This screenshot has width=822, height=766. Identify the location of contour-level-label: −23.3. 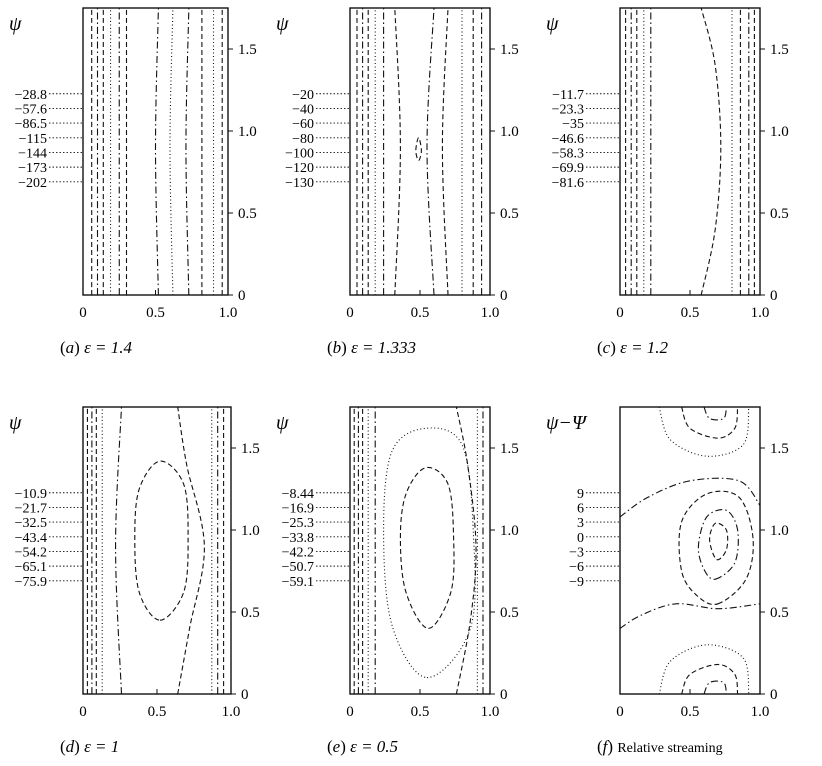
(568, 109).